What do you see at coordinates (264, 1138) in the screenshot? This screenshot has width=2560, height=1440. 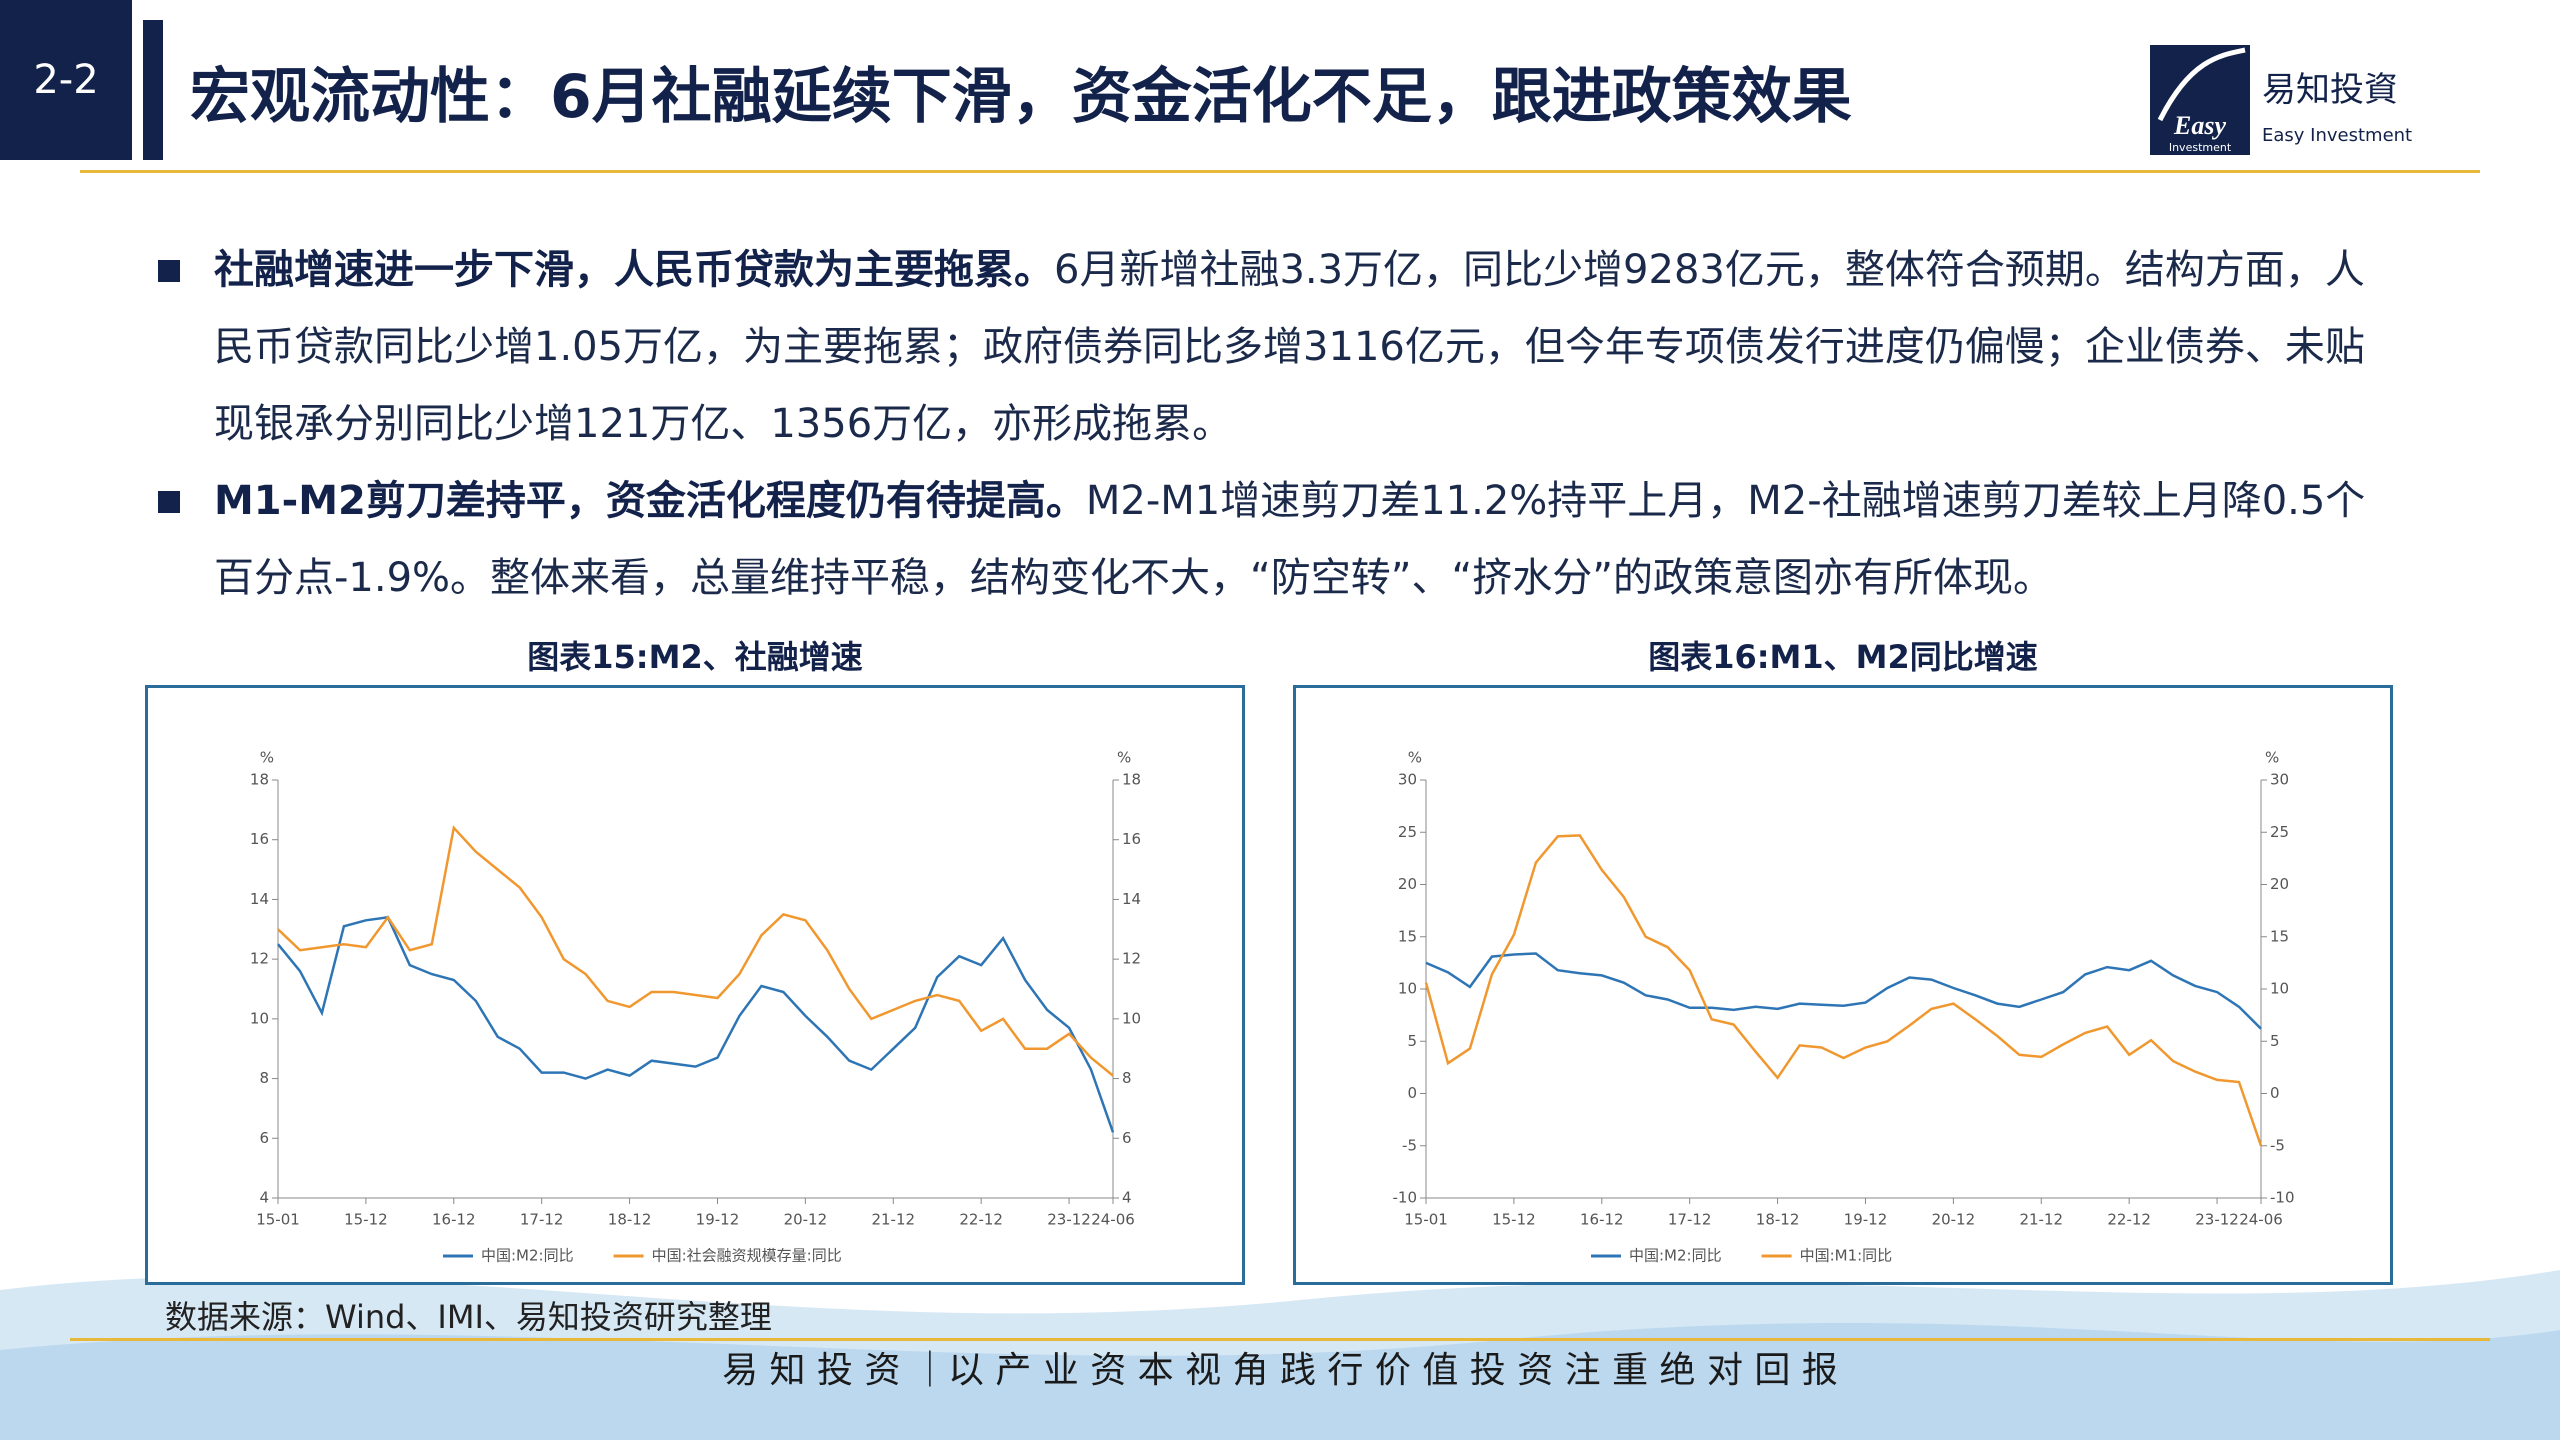 I see `y-tick-label: 6` at bounding box center [264, 1138].